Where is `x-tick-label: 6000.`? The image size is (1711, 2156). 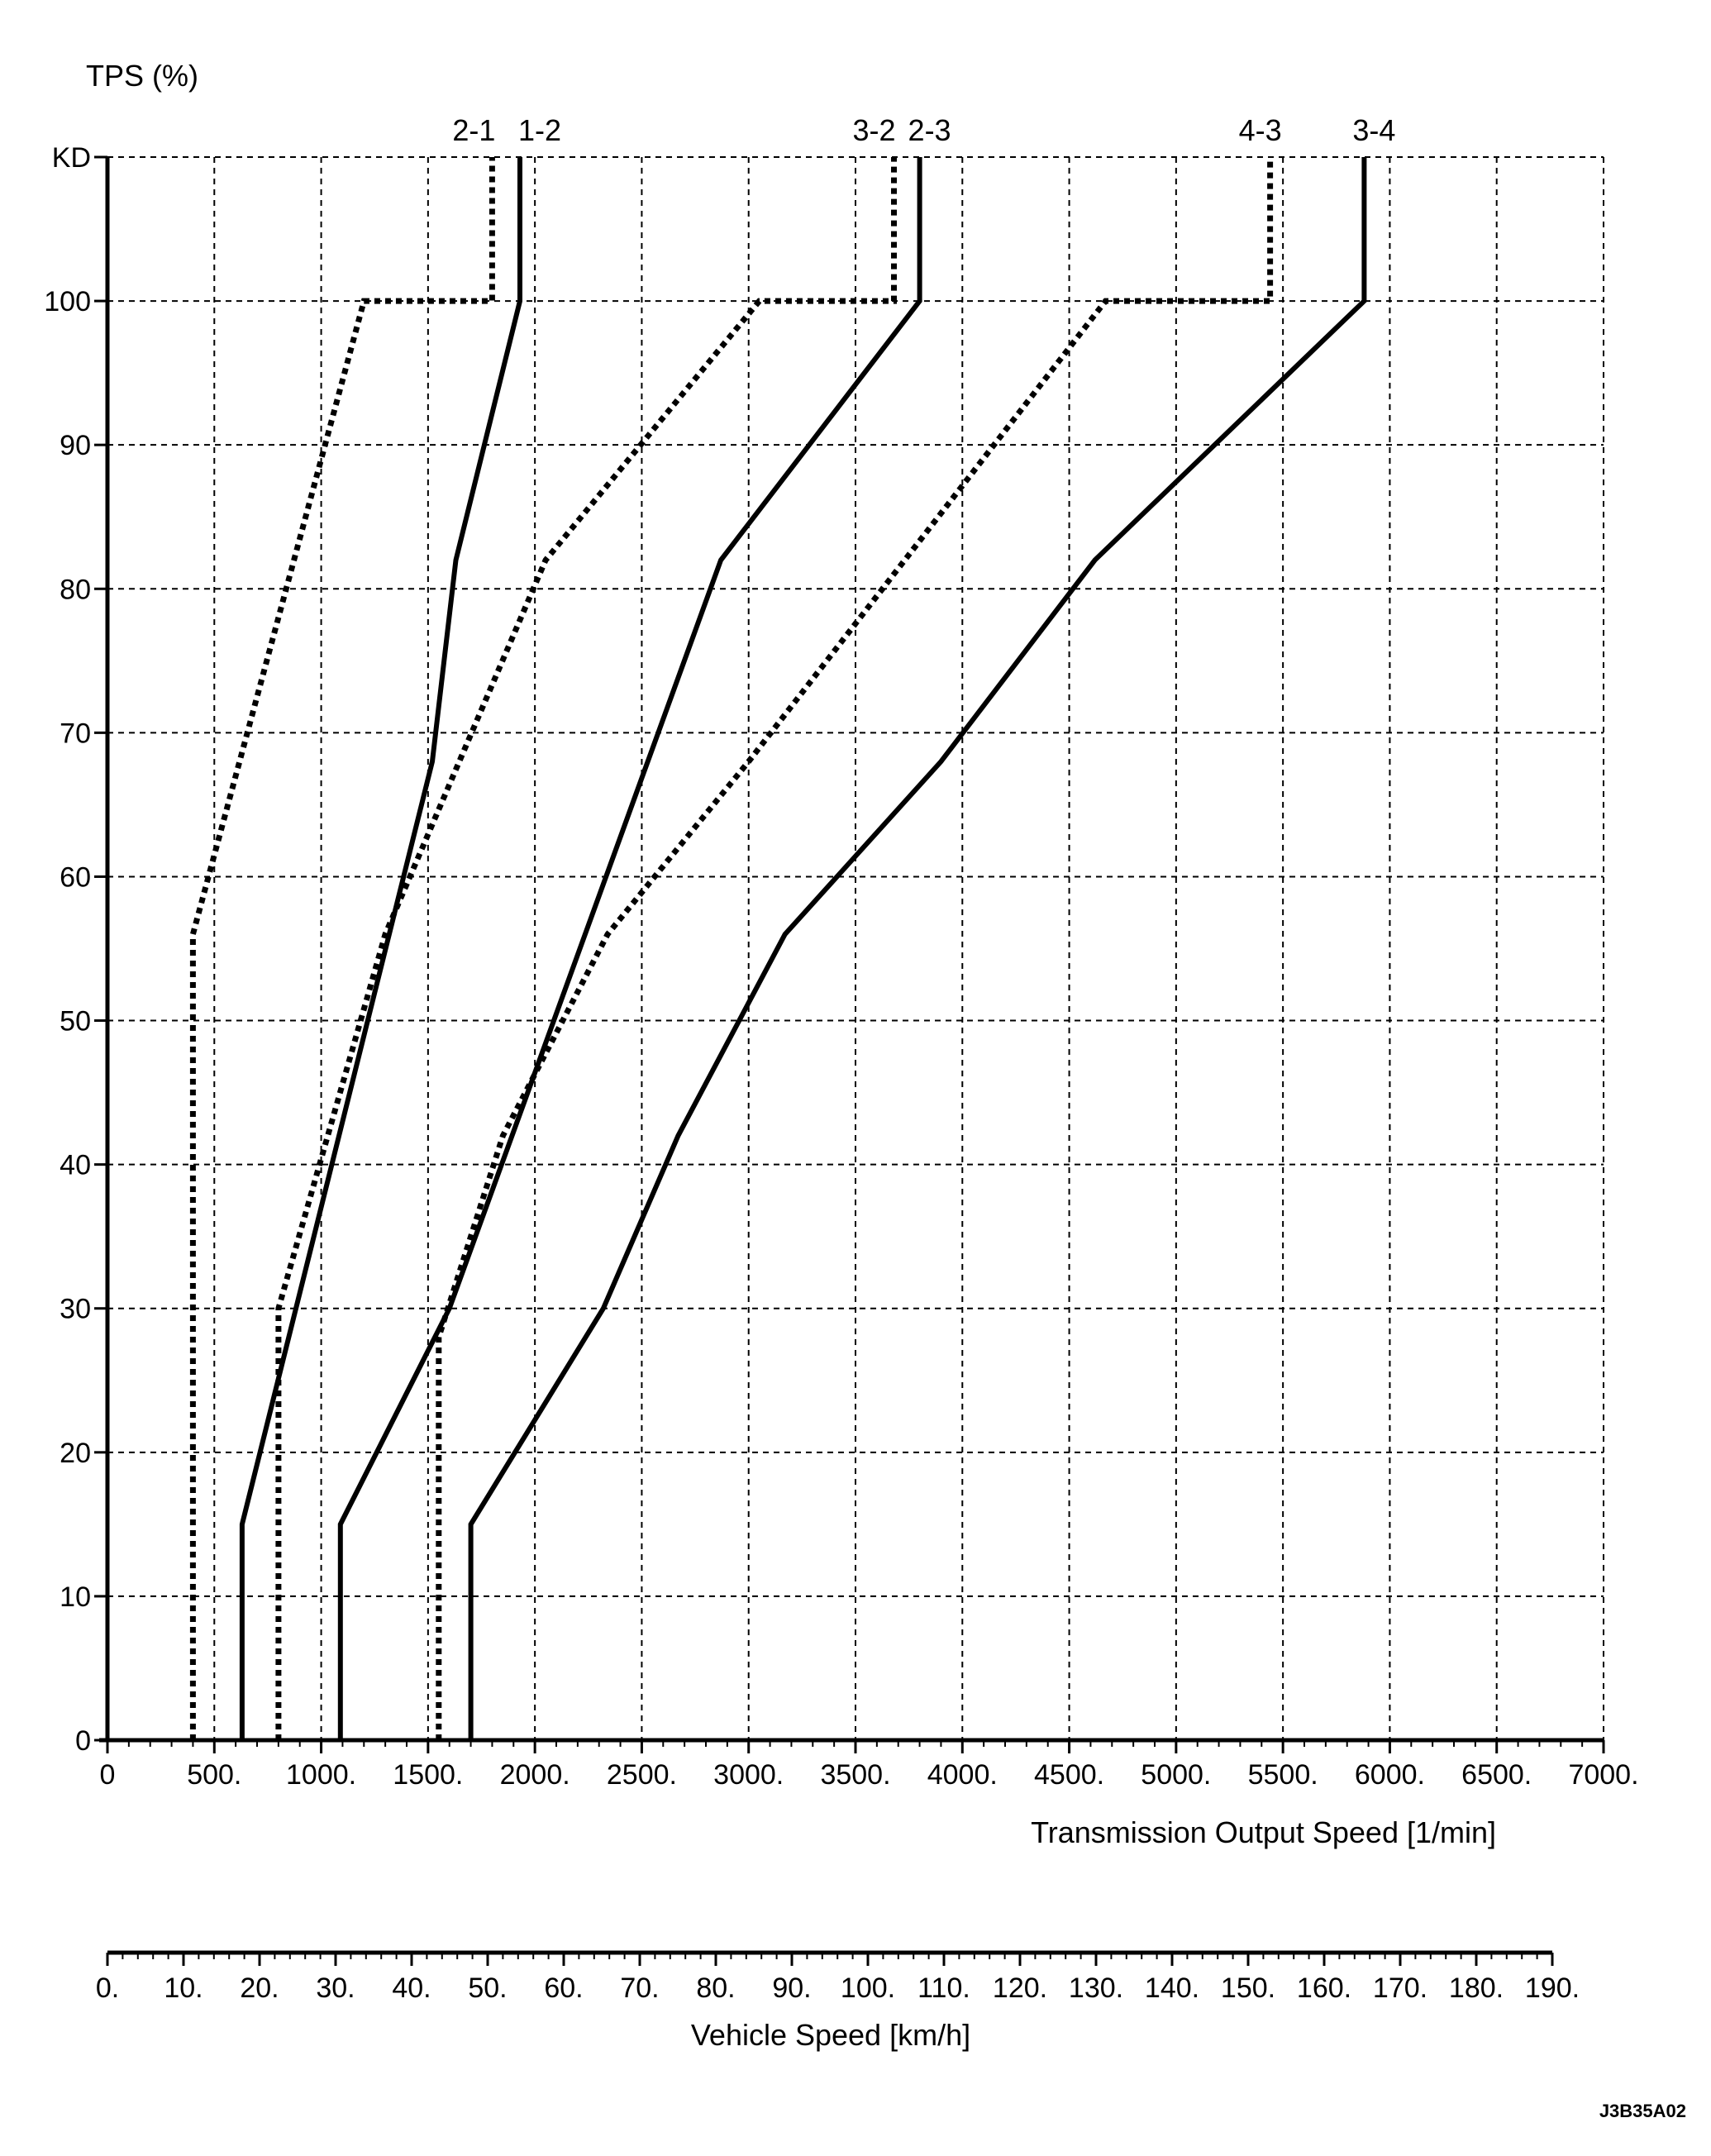
x-tick-label: 6000. is located at coordinates (1390, 1775).